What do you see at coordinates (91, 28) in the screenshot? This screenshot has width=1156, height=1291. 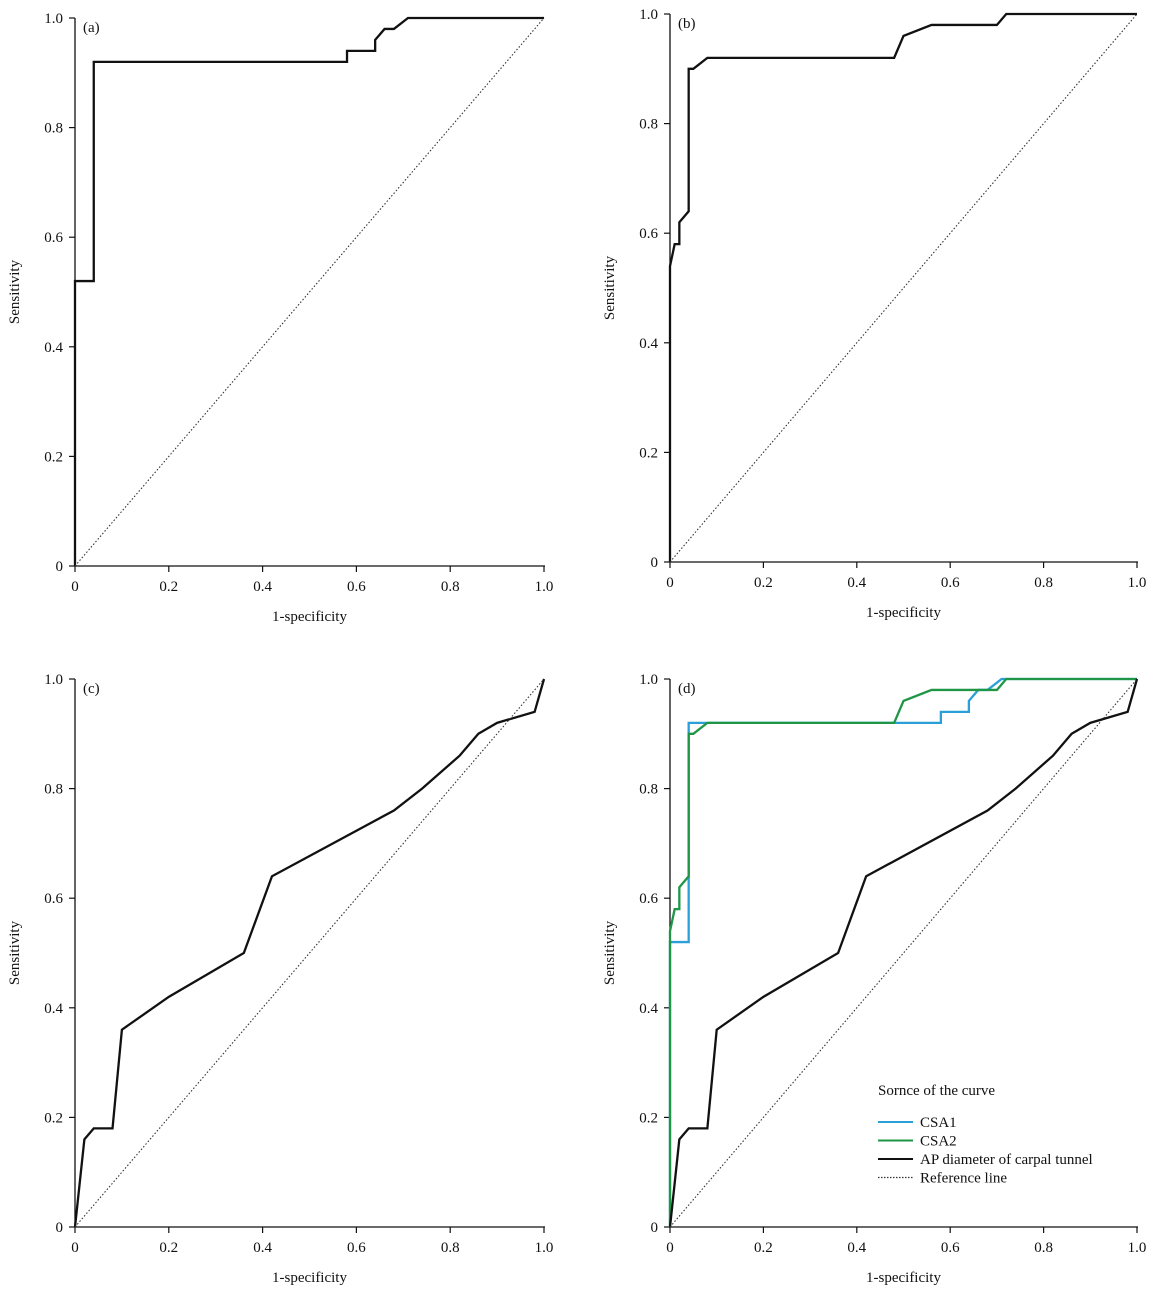 I see `panel-label: (a)` at bounding box center [91, 28].